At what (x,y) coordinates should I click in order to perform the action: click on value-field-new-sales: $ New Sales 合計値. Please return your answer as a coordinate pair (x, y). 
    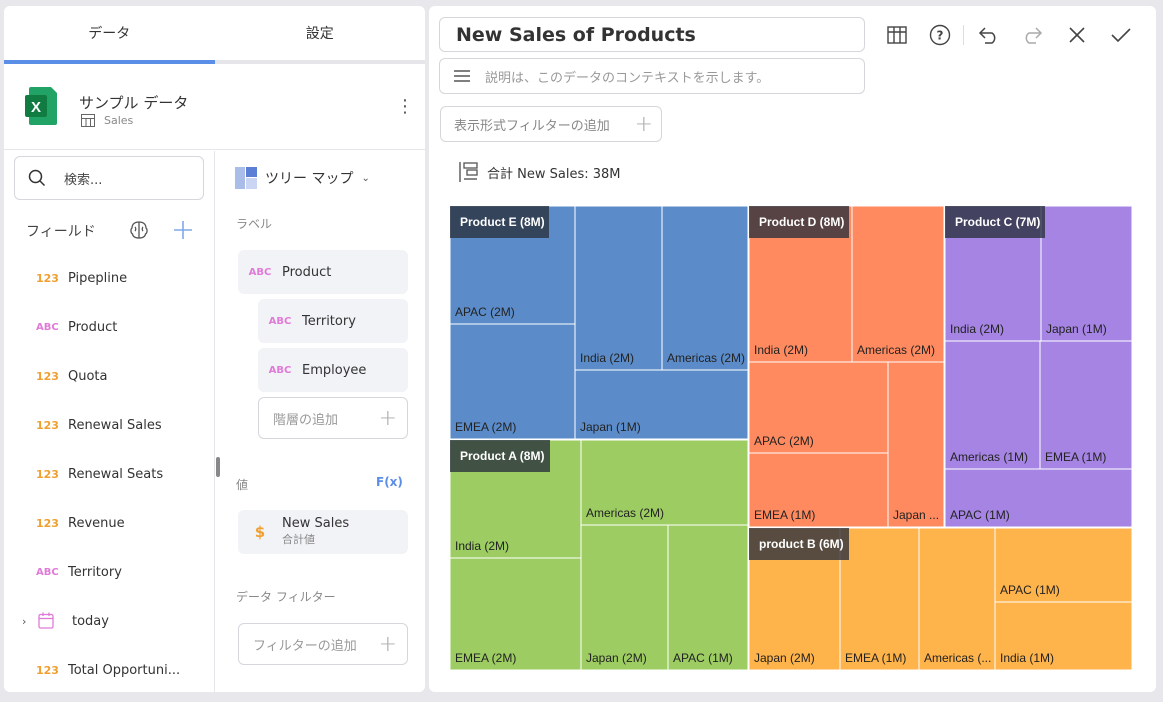
    Looking at the image, I should click on (323, 532).